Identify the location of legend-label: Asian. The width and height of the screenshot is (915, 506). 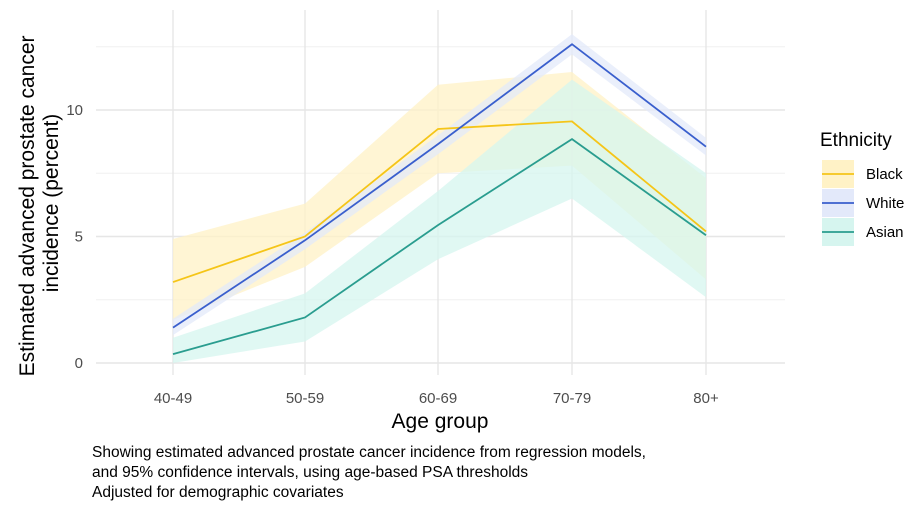
(885, 232).